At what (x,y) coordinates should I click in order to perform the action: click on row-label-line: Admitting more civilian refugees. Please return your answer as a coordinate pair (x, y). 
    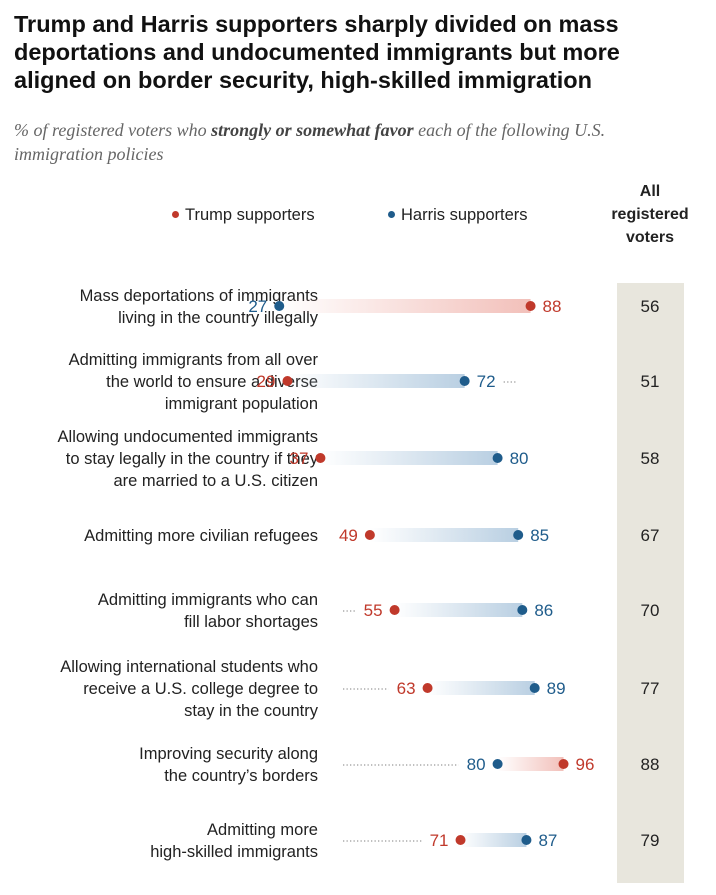
    Looking at the image, I should click on (201, 536).